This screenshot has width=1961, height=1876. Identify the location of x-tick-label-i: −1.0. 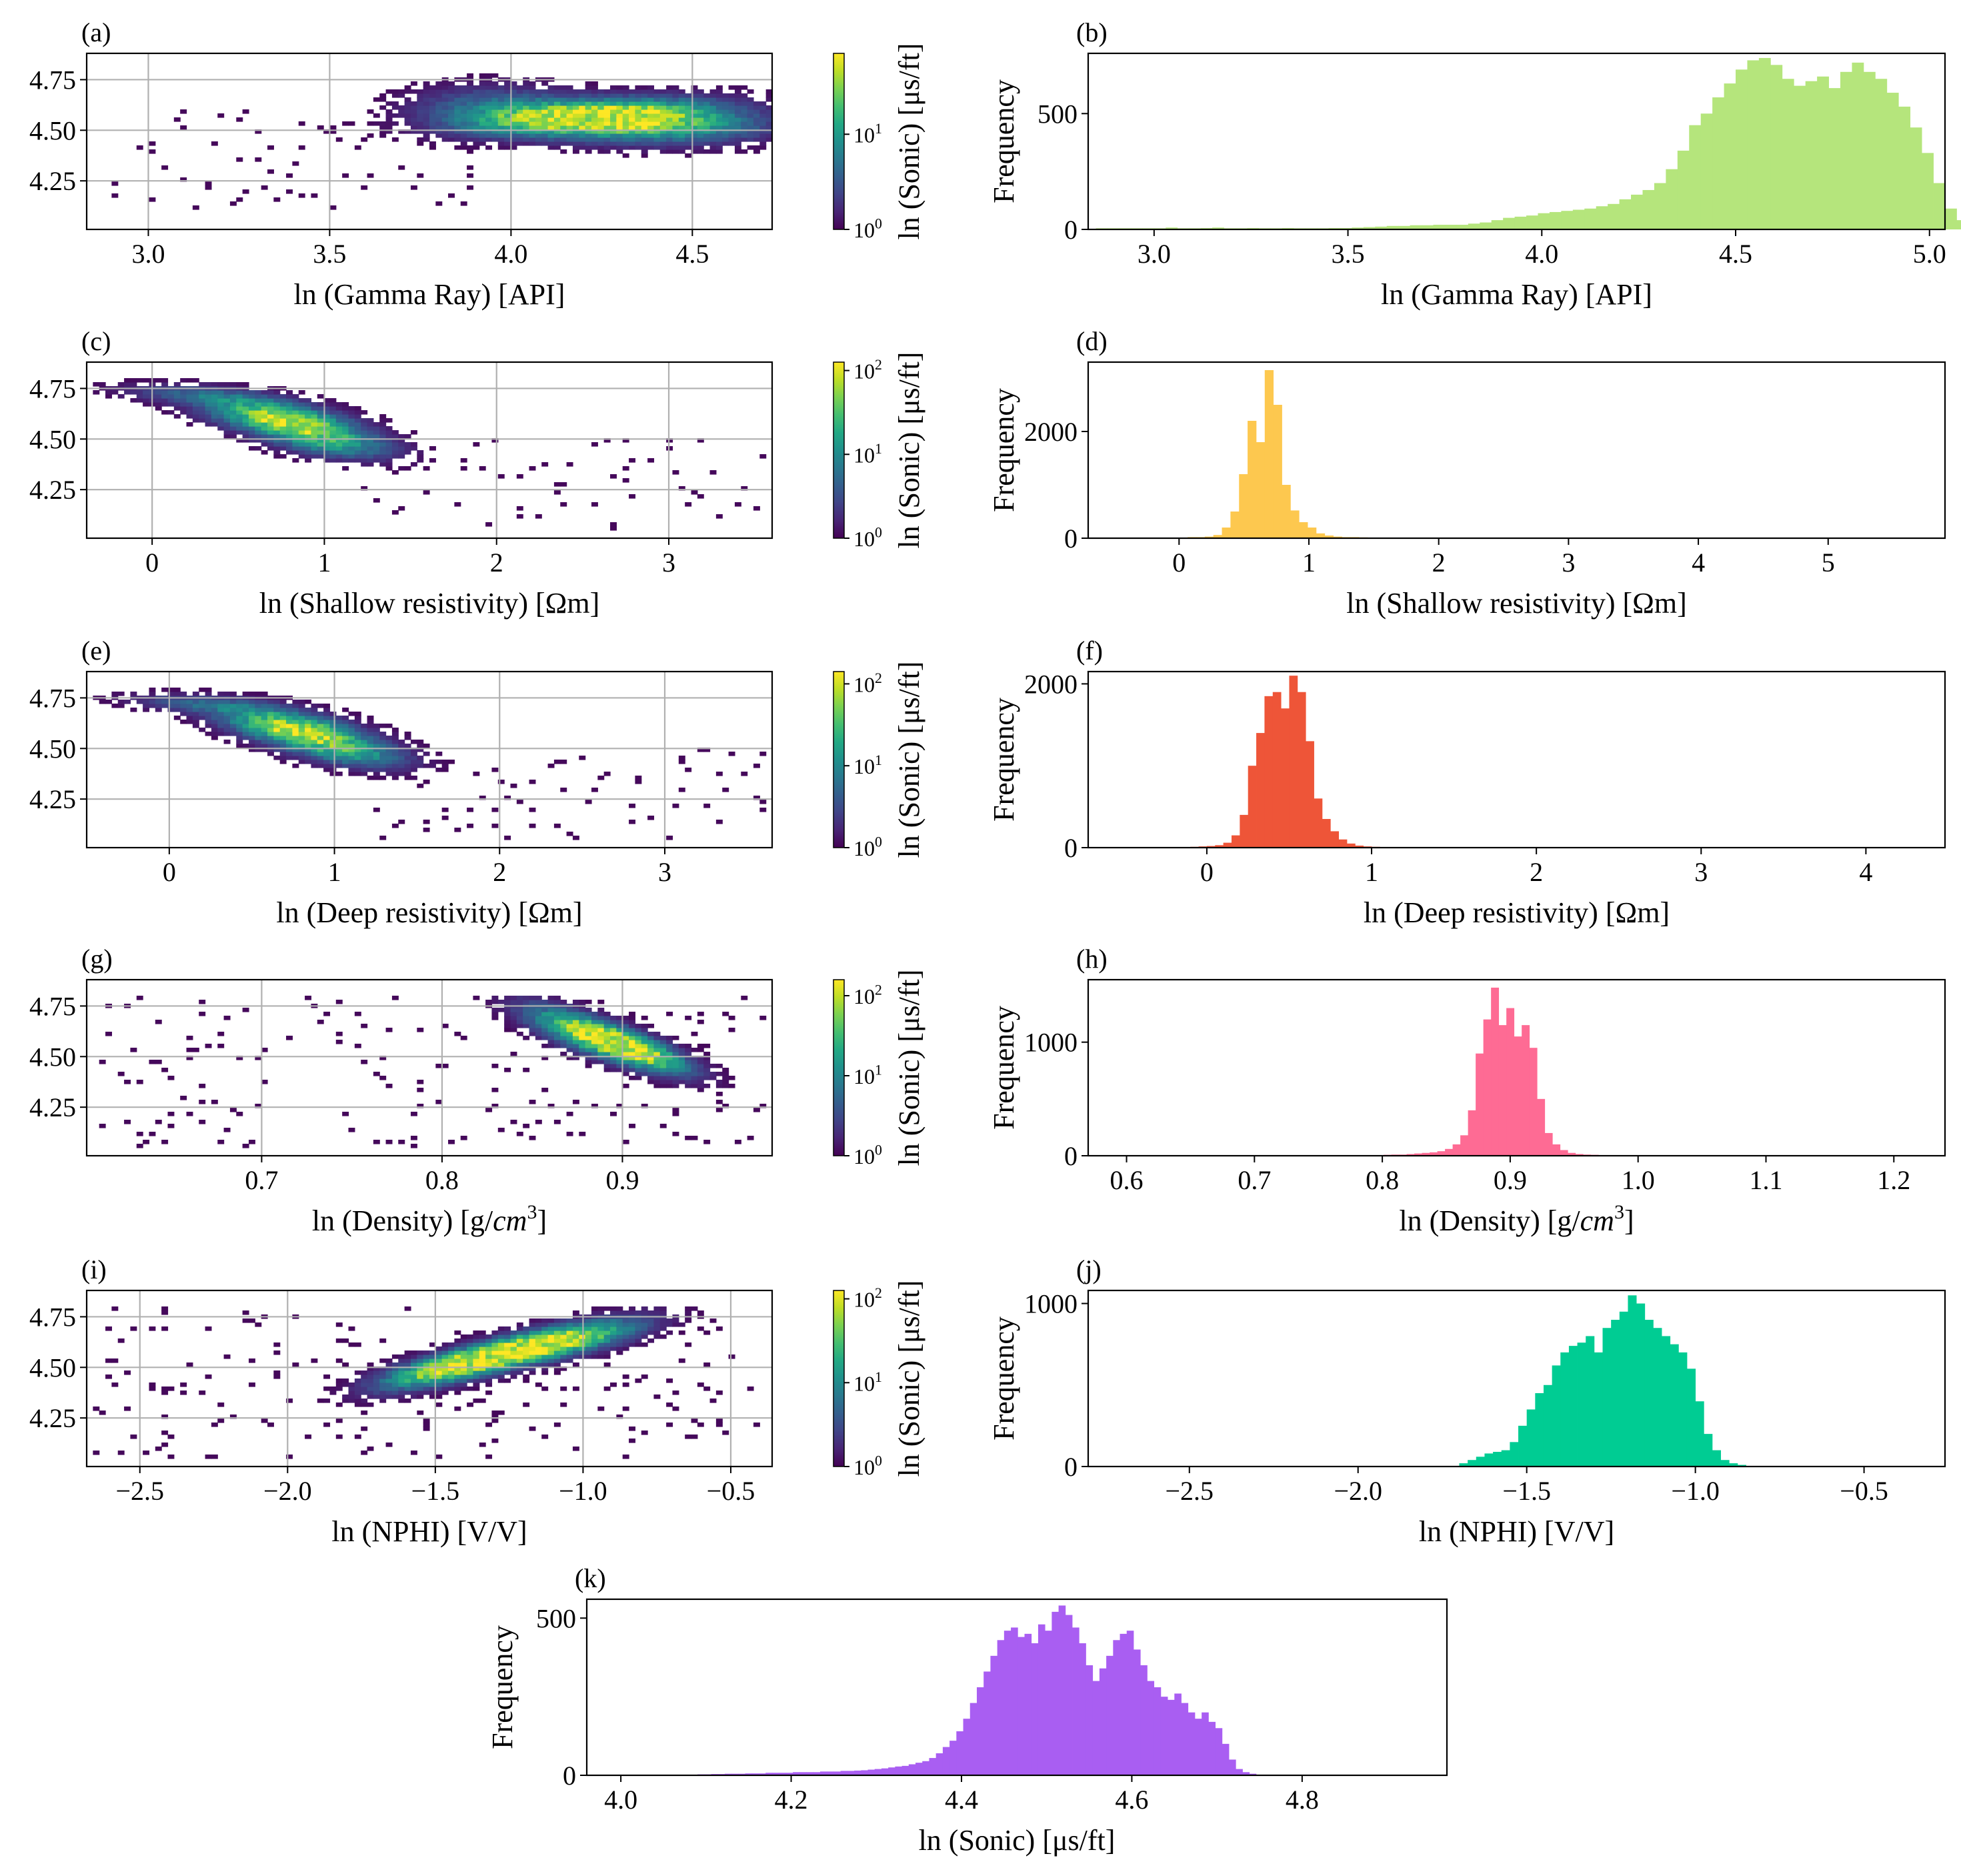
(583, 1491).